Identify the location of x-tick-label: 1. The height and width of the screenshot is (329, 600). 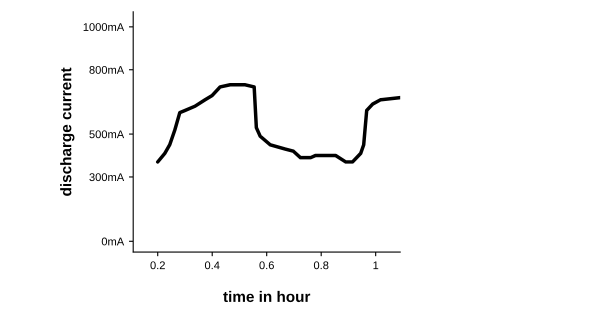
(375, 265).